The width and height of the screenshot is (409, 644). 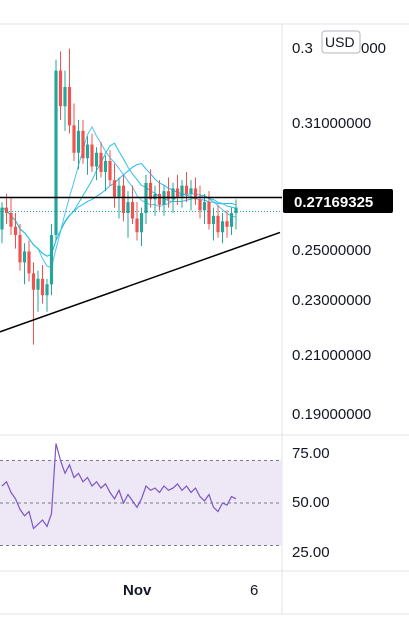 What do you see at coordinates (331, 414) in the screenshot?
I see `price-tick-label: 0.19000000` at bounding box center [331, 414].